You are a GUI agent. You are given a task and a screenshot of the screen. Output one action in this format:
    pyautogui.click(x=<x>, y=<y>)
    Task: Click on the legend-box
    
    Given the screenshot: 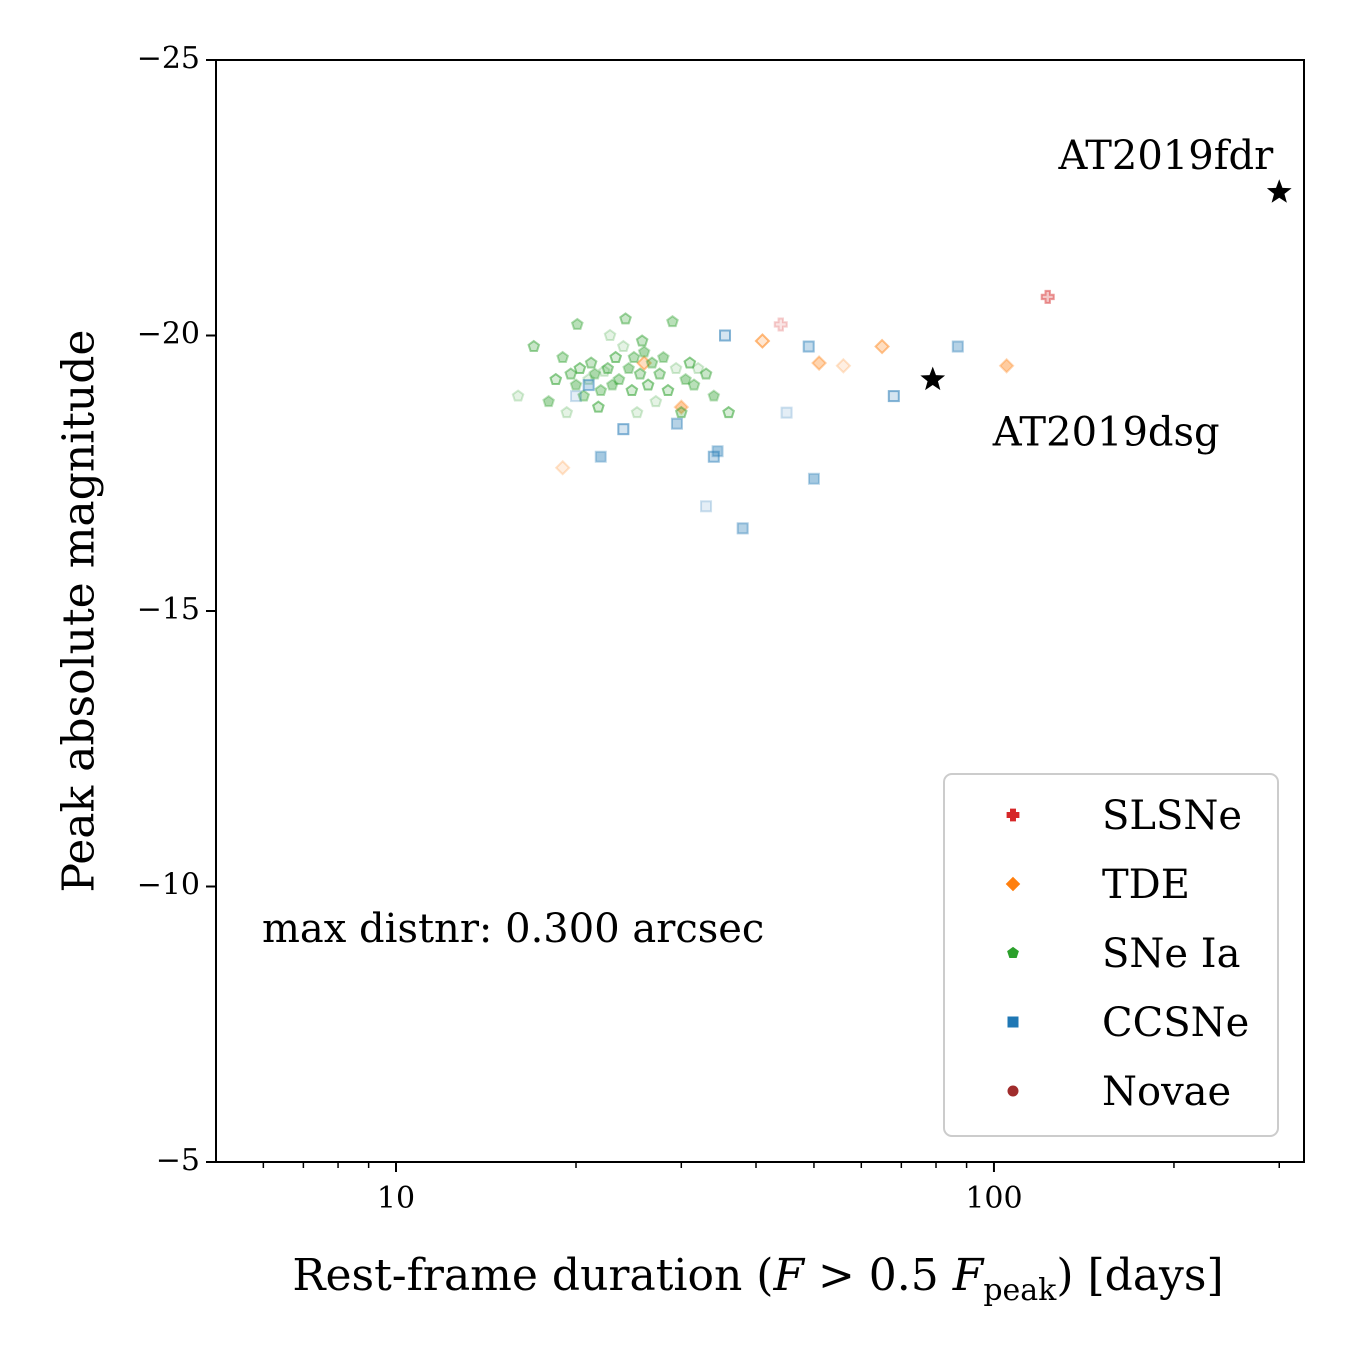 What is the action you would take?
    pyautogui.click(x=1111, y=955)
    